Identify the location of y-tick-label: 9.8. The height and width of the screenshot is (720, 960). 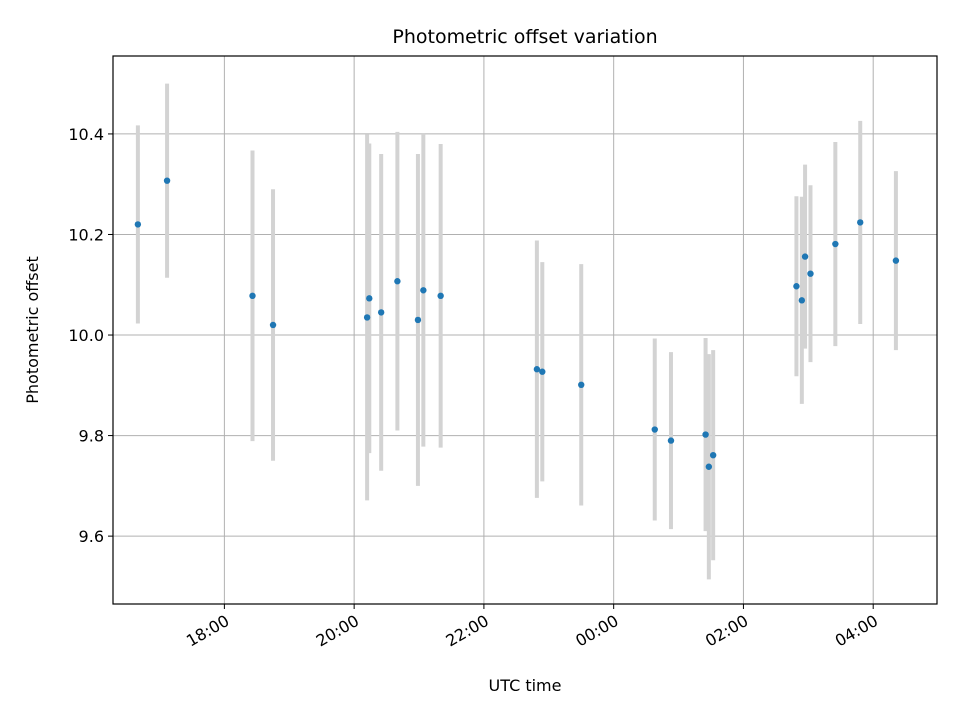
(91, 436).